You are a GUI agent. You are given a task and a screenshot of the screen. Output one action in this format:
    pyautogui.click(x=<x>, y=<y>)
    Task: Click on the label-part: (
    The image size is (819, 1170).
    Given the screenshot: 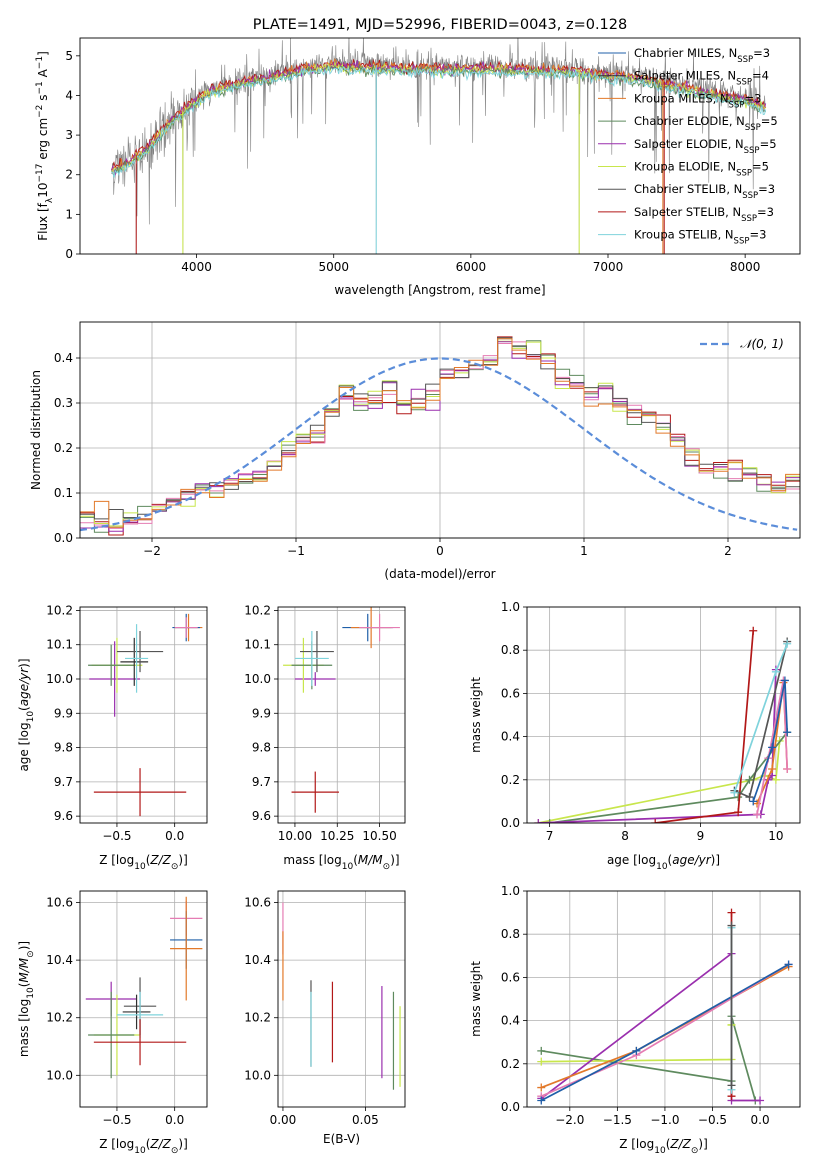 What is the action you would take?
    pyautogui.click(x=668, y=1144)
    